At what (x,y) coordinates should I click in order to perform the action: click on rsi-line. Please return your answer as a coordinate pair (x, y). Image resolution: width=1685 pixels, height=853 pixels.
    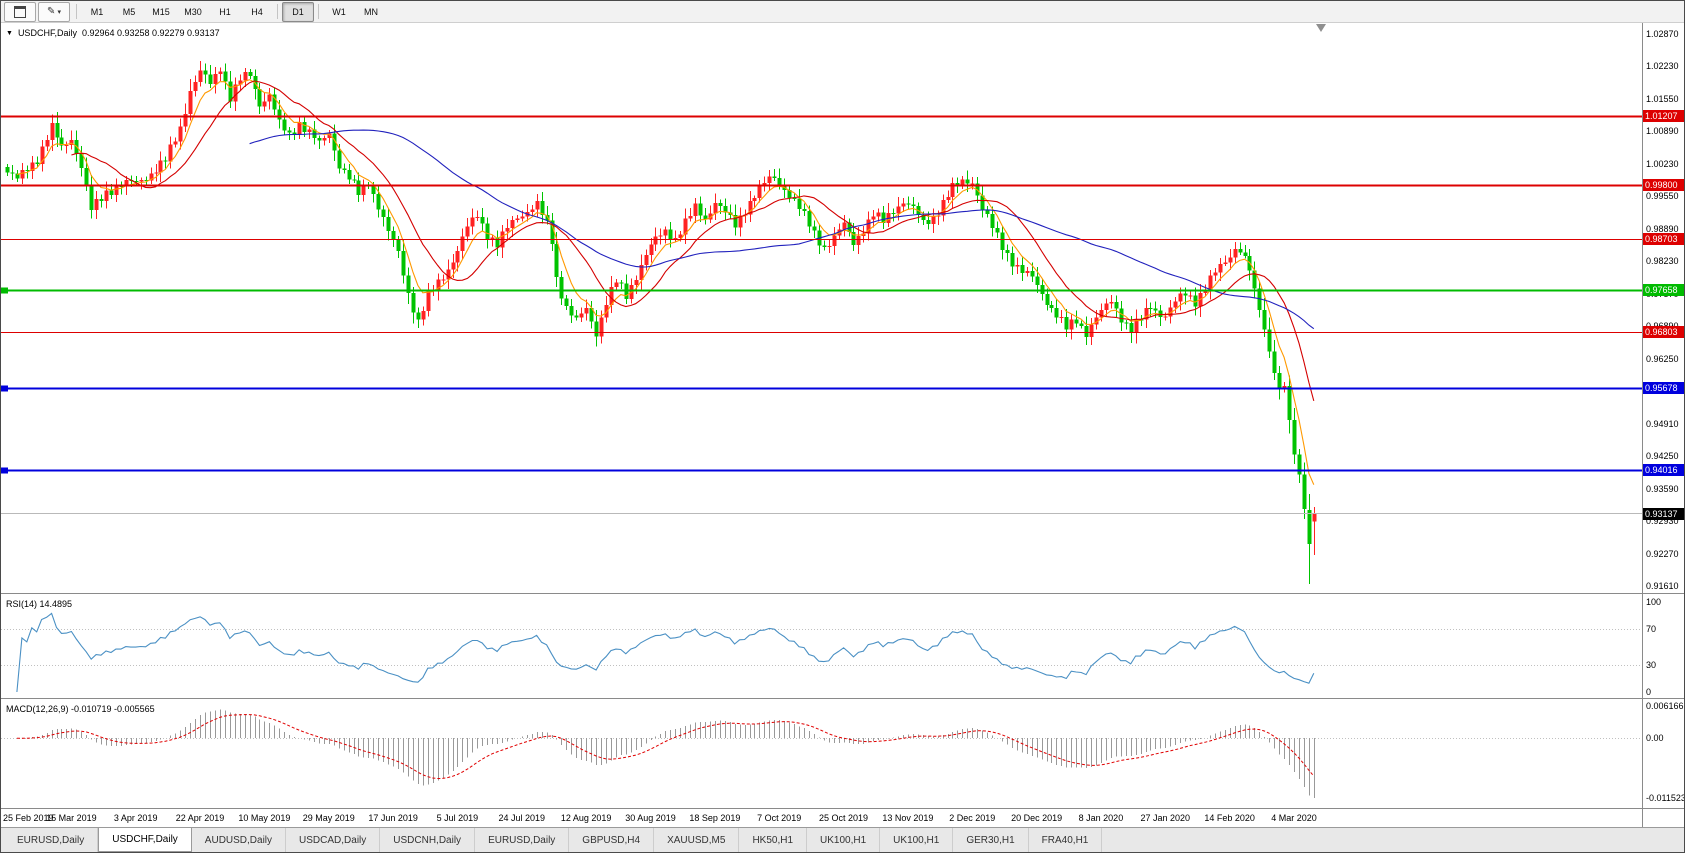
    Looking at the image, I should click on (665, 652).